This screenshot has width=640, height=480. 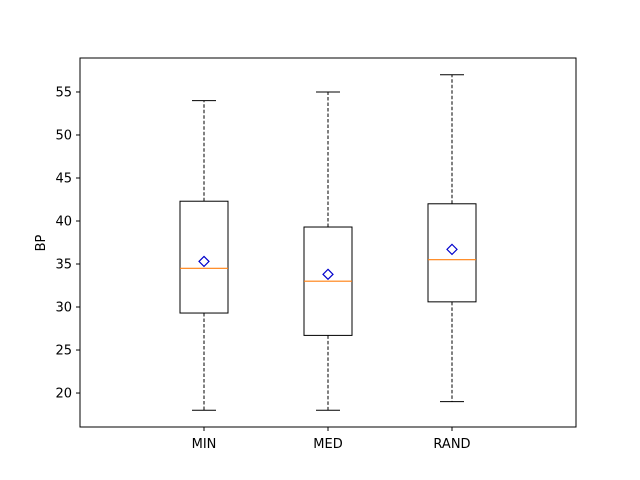 I want to click on box-min, so click(x=204, y=255).